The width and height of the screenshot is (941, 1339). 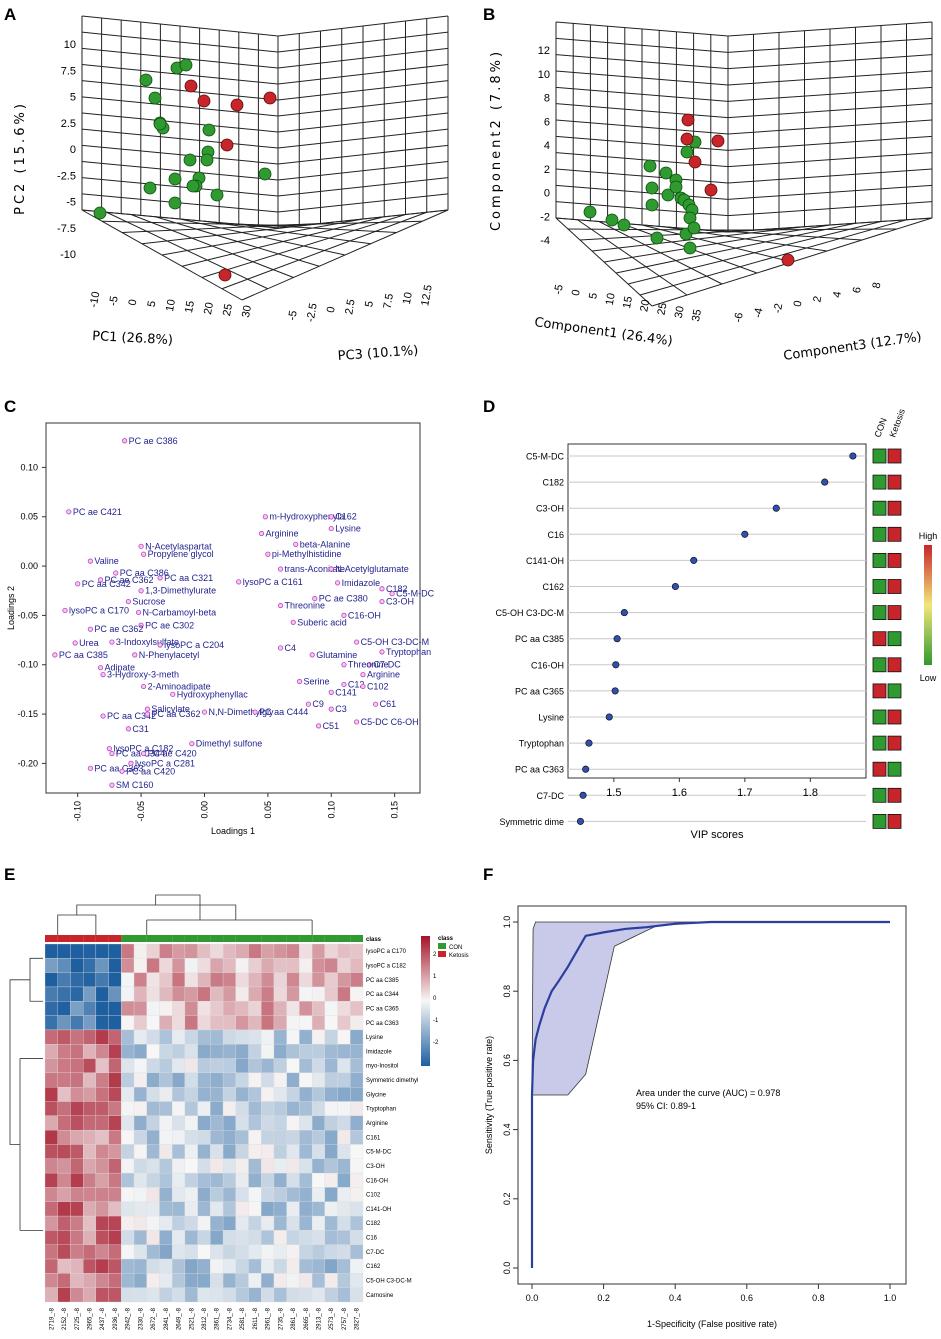 I want to click on heatmap-column-label: 2735_-8, so click(x=281, y=1318).